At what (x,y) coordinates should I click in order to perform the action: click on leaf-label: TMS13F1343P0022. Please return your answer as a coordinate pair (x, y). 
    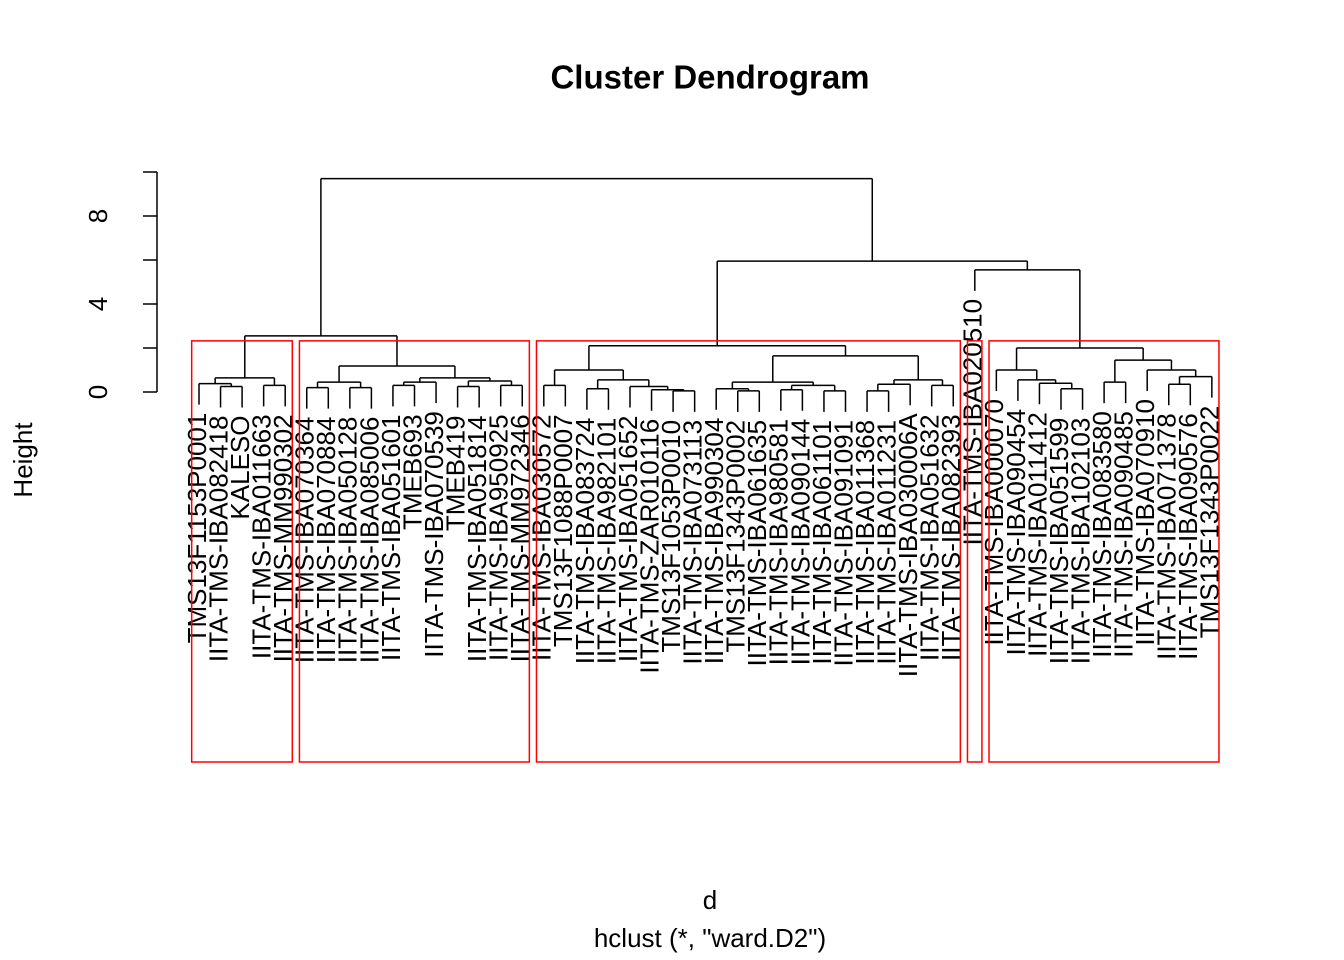
    Looking at the image, I should click on (1210, 522).